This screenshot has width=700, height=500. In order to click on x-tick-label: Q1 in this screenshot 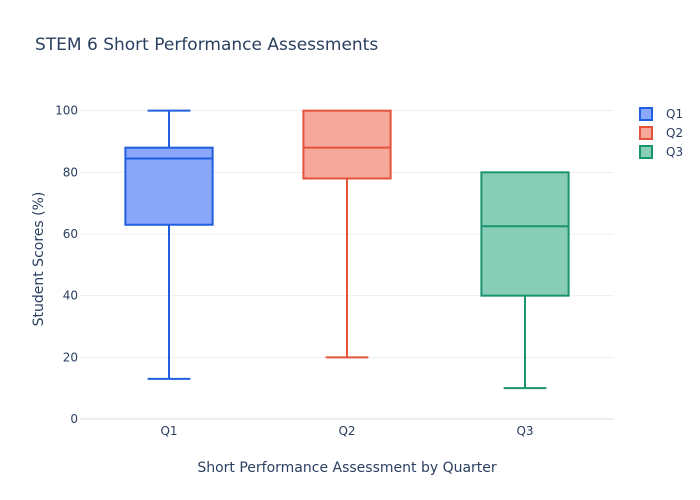, I will do `click(168, 431)`.